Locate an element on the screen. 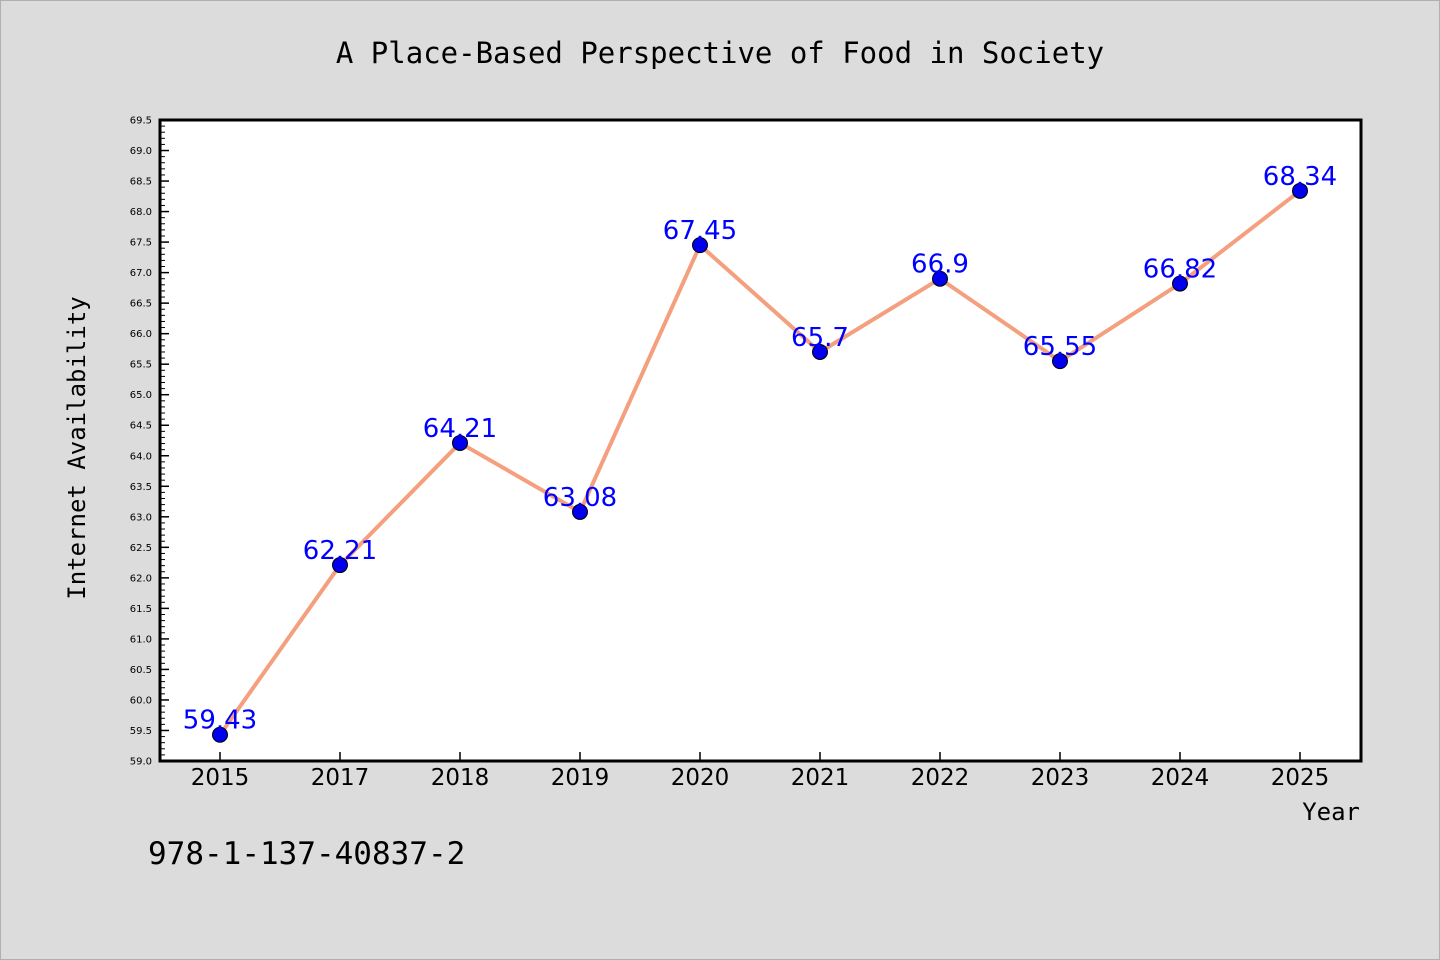  x-tick-label: 2024 is located at coordinates (1180, 778).